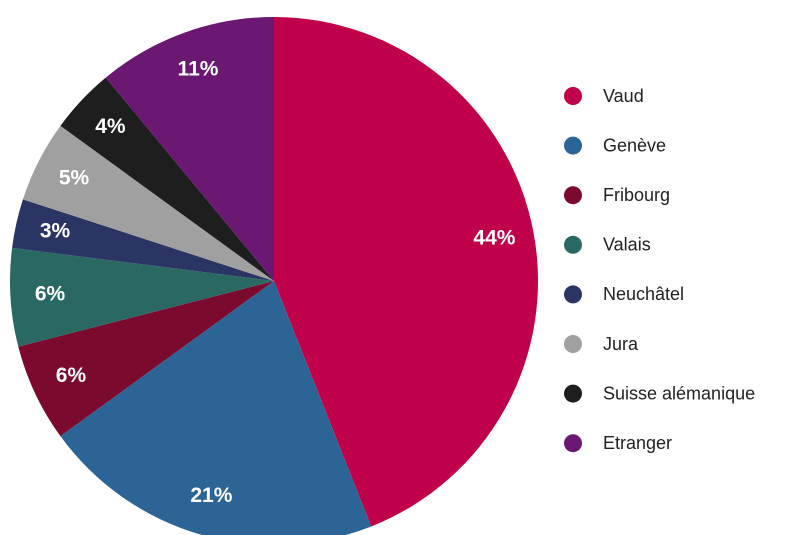 The width and height of the screenshot is (803, 535). I want to click on slice-label: 11%, so click(198, 68).